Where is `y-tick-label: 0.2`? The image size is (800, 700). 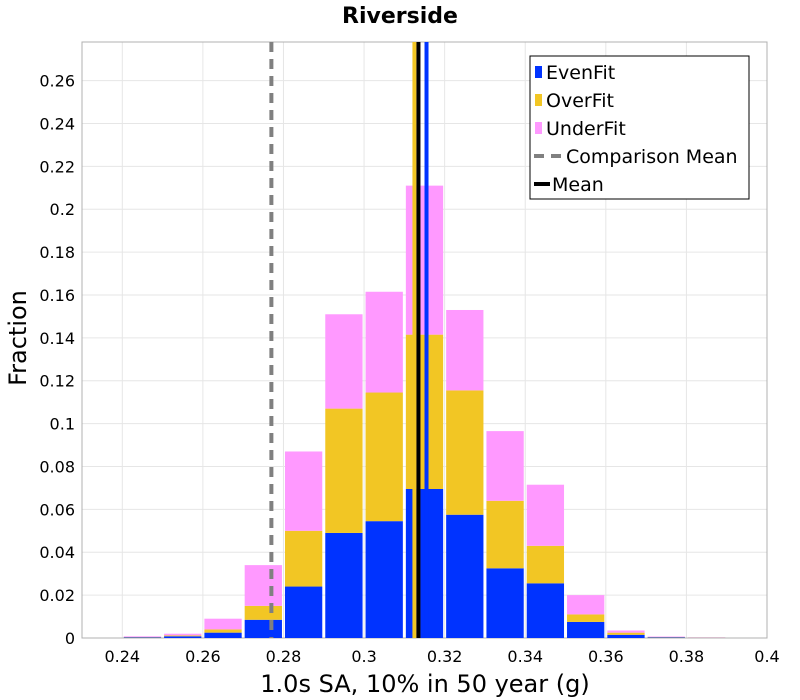 y-tick-label: 0.2 is located at coordinates (62, 209).